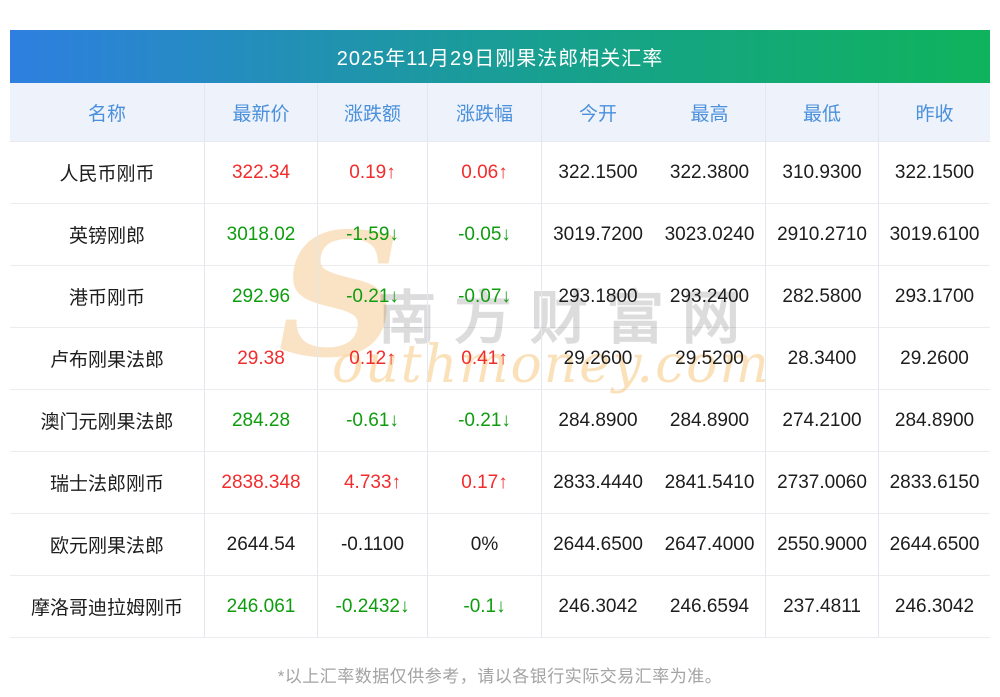 This screenshot has height=697, width=1000. Describe the element at coordinates (485, 296) in the screenshot. I see `cell-change-percent: -0.07↓` at that location.